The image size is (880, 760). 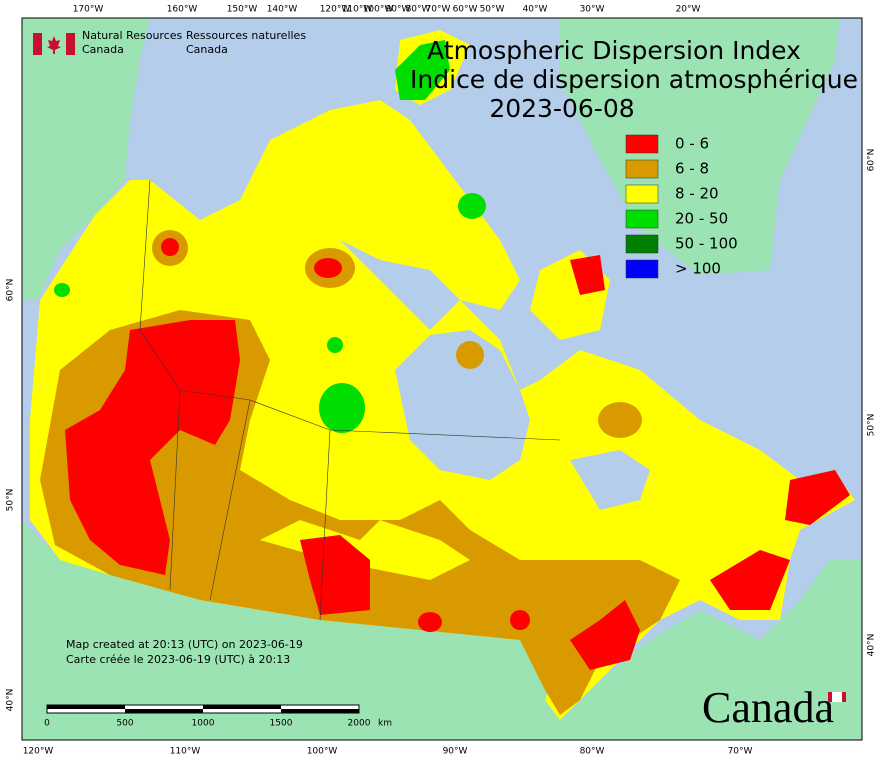 What do you see at coordinates (62, 290) in the screenshot?
I see `zone-20-50-alaska` at bounding box center [62, 290].